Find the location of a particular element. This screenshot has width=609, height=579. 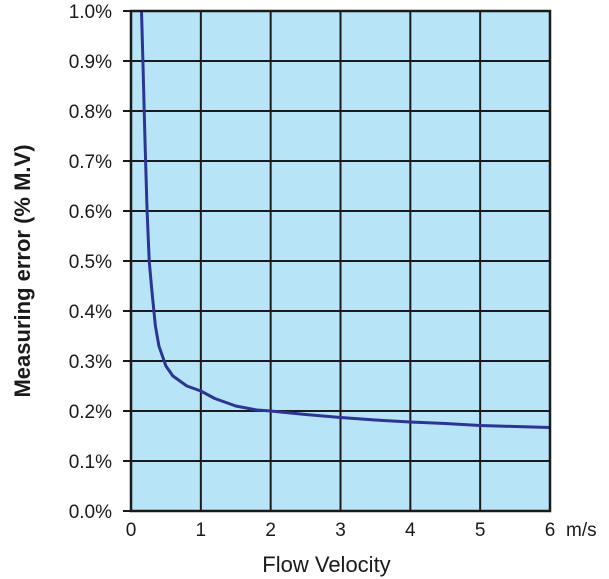

y-tick-label-4: 0.4% is located at coordinates (90, 312).